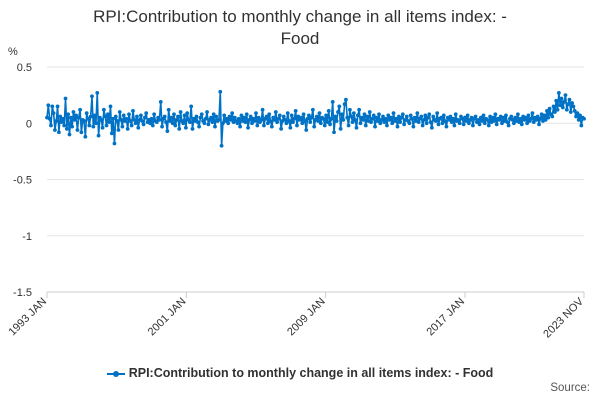 The image size is (600, 400). What do you see at coordinates (167, 317) in the screenshot?
I see `x-tick-label: 2001 JAN` at bounding box center [167, 317].